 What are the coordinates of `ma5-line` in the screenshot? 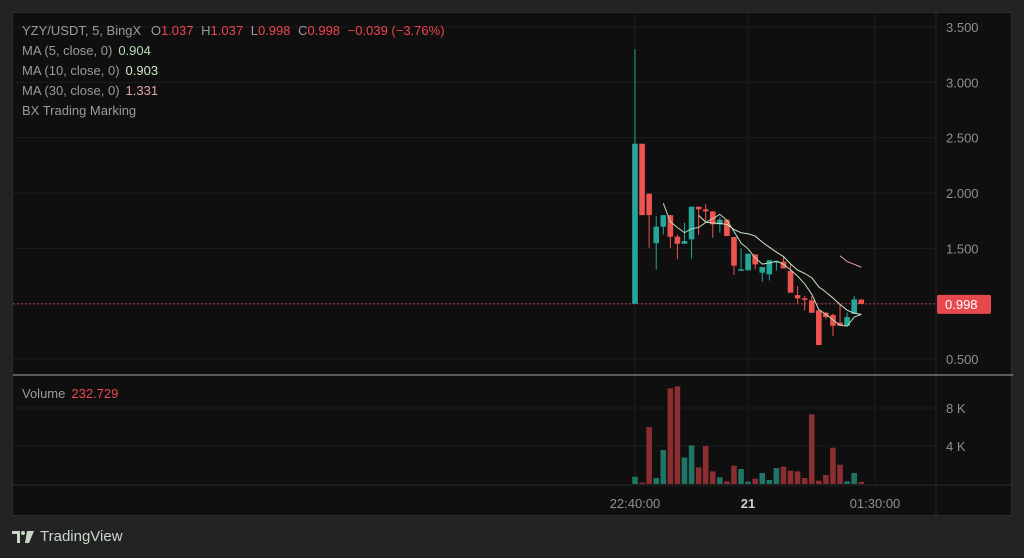 It's located at (762, 264).